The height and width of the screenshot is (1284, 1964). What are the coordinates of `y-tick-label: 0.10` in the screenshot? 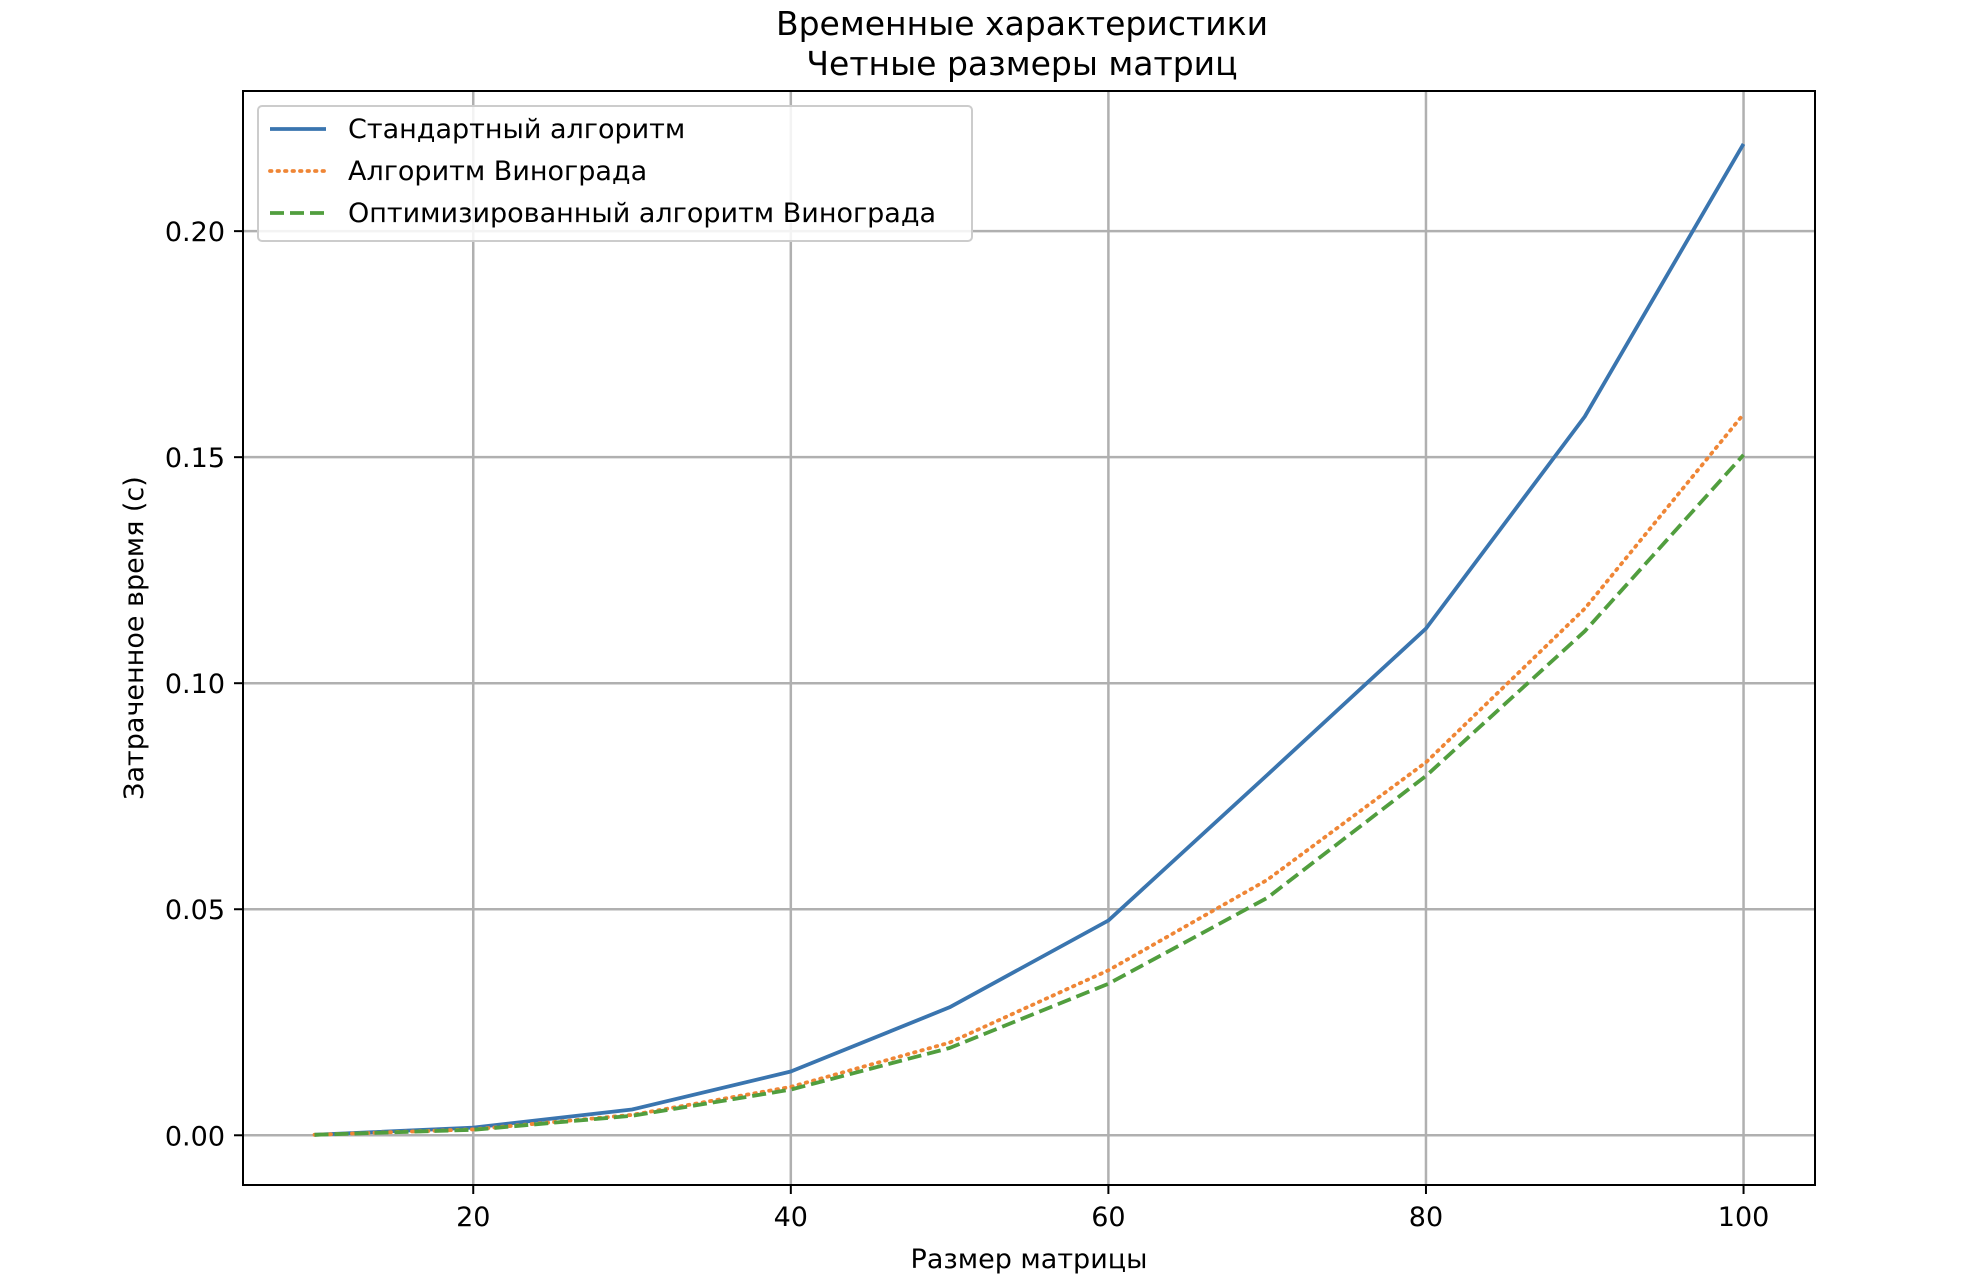 It's located at (195, 684).